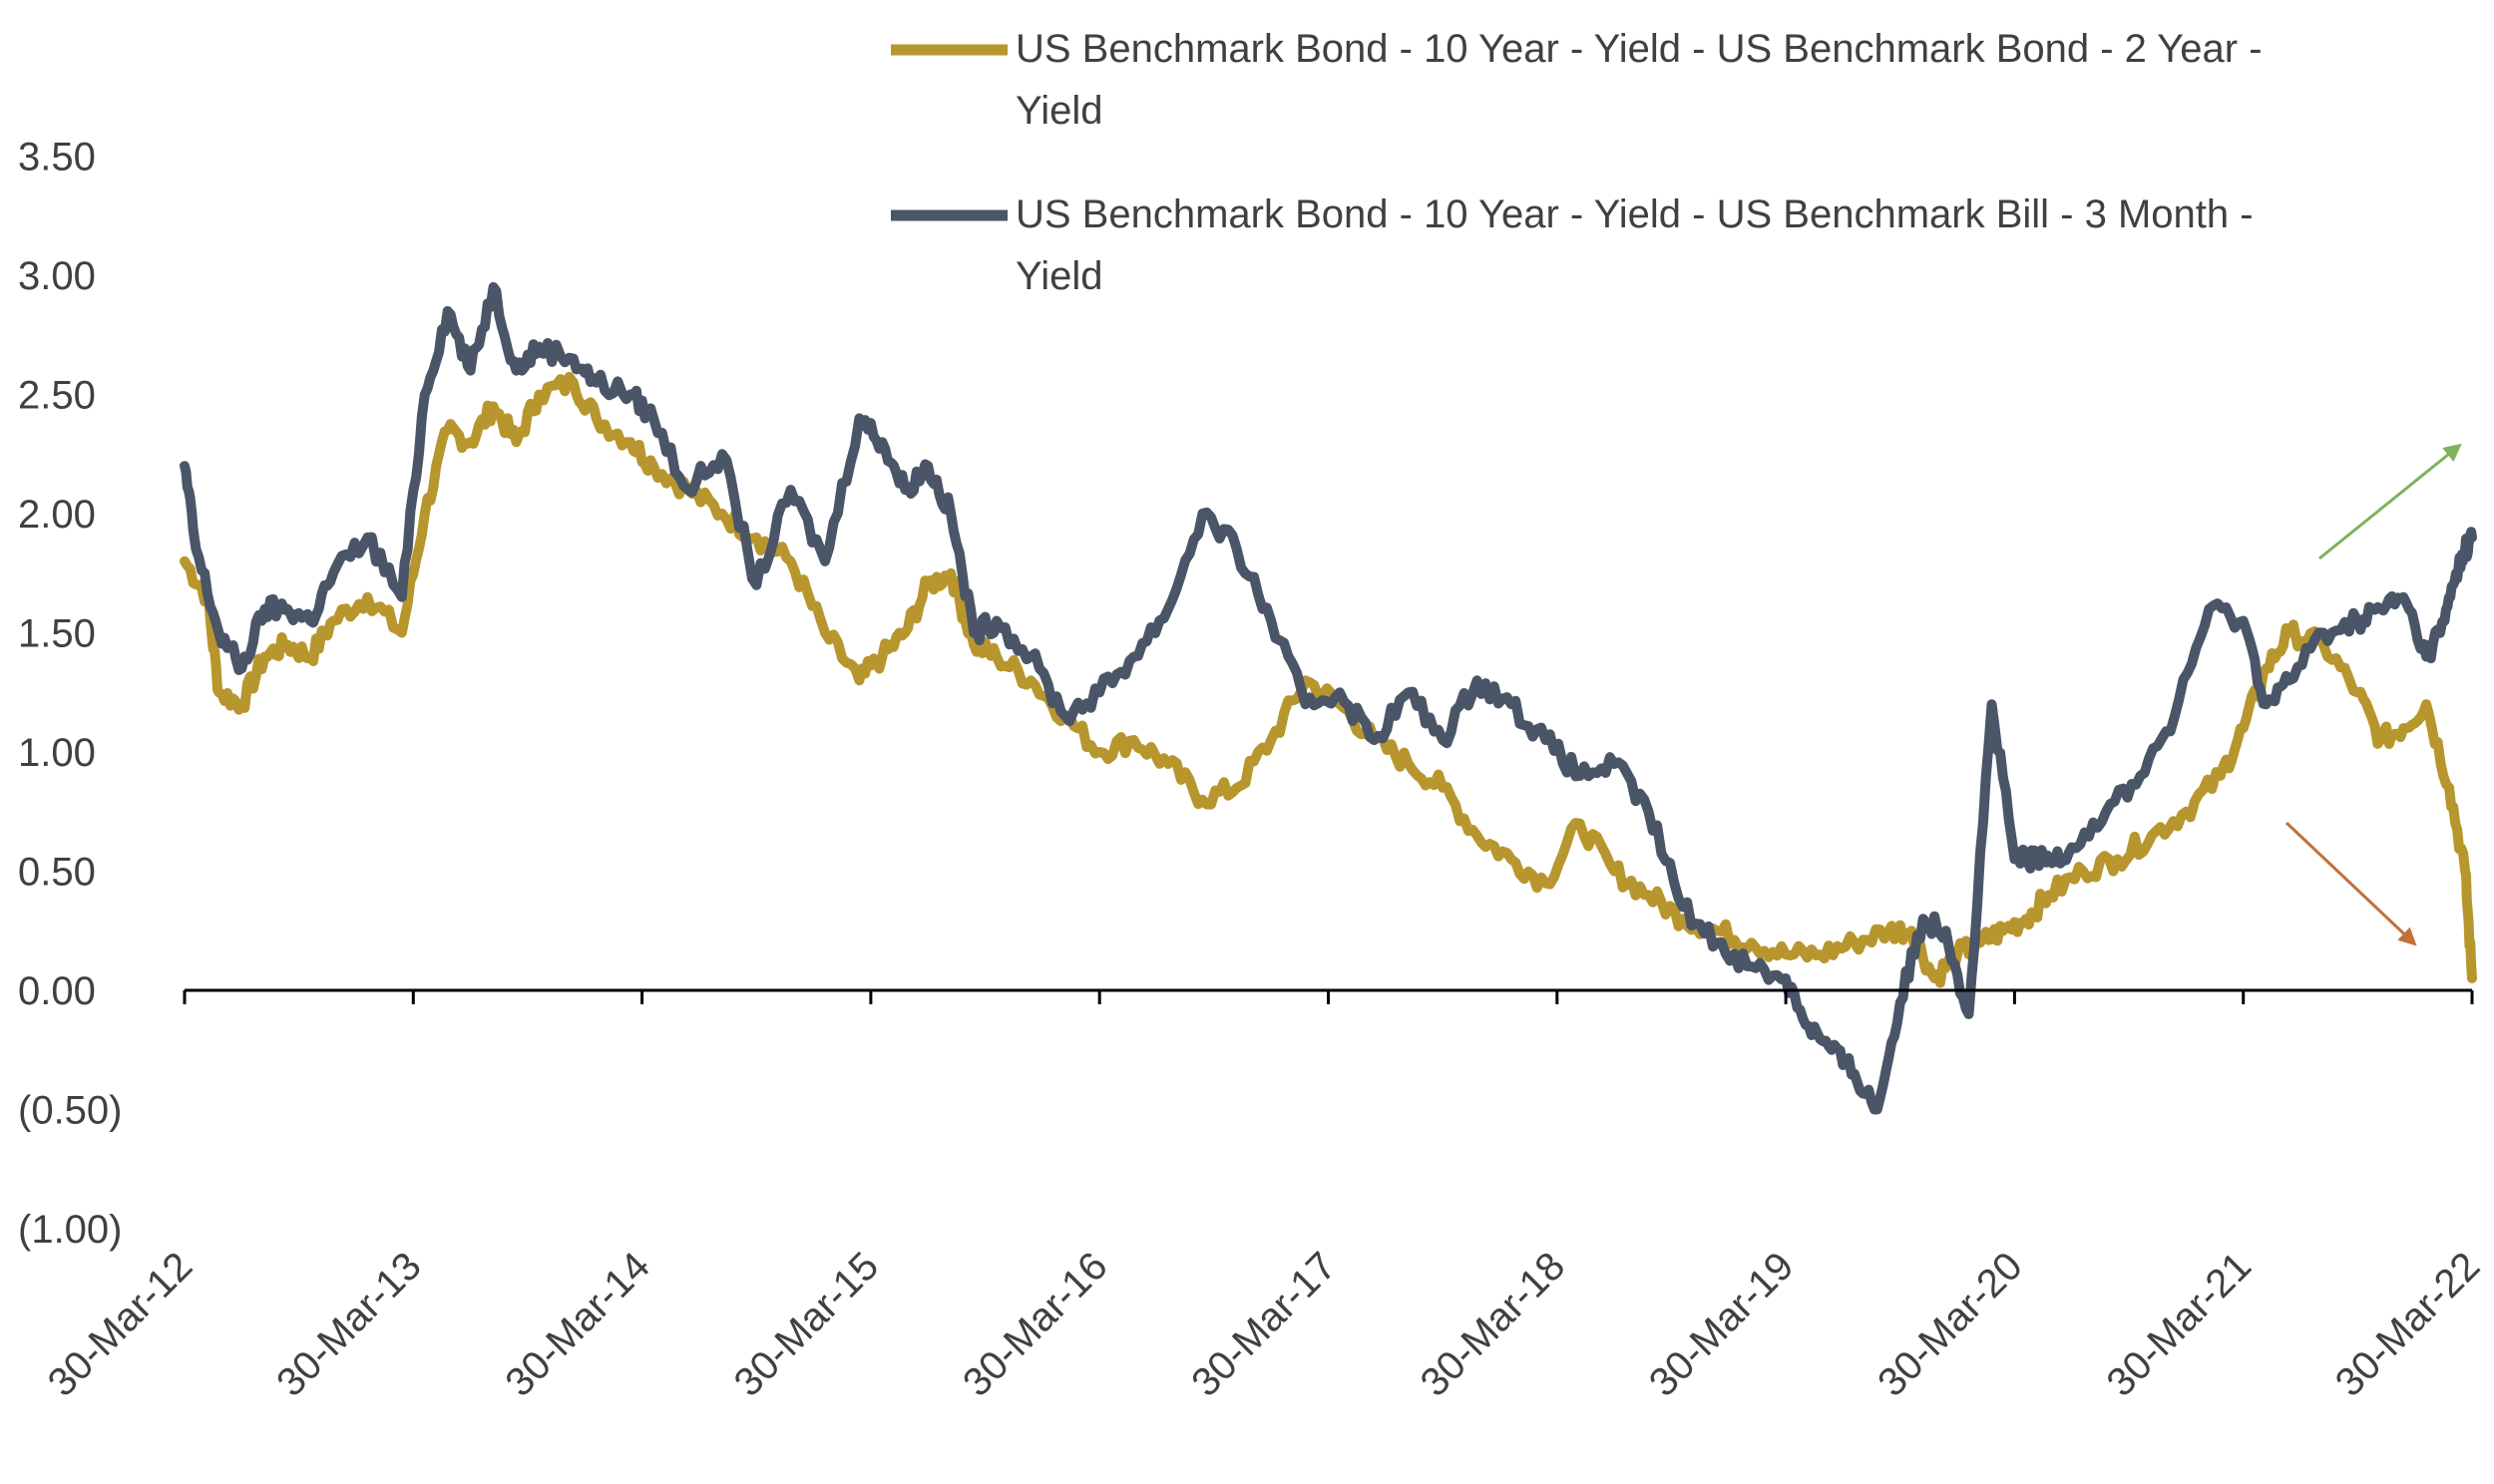 The image size is (2494, 1484). Describe the element at coordinates (1950, 1324) in the screenshot. I see `x-tick-label: 30-Mar-20` at that location.